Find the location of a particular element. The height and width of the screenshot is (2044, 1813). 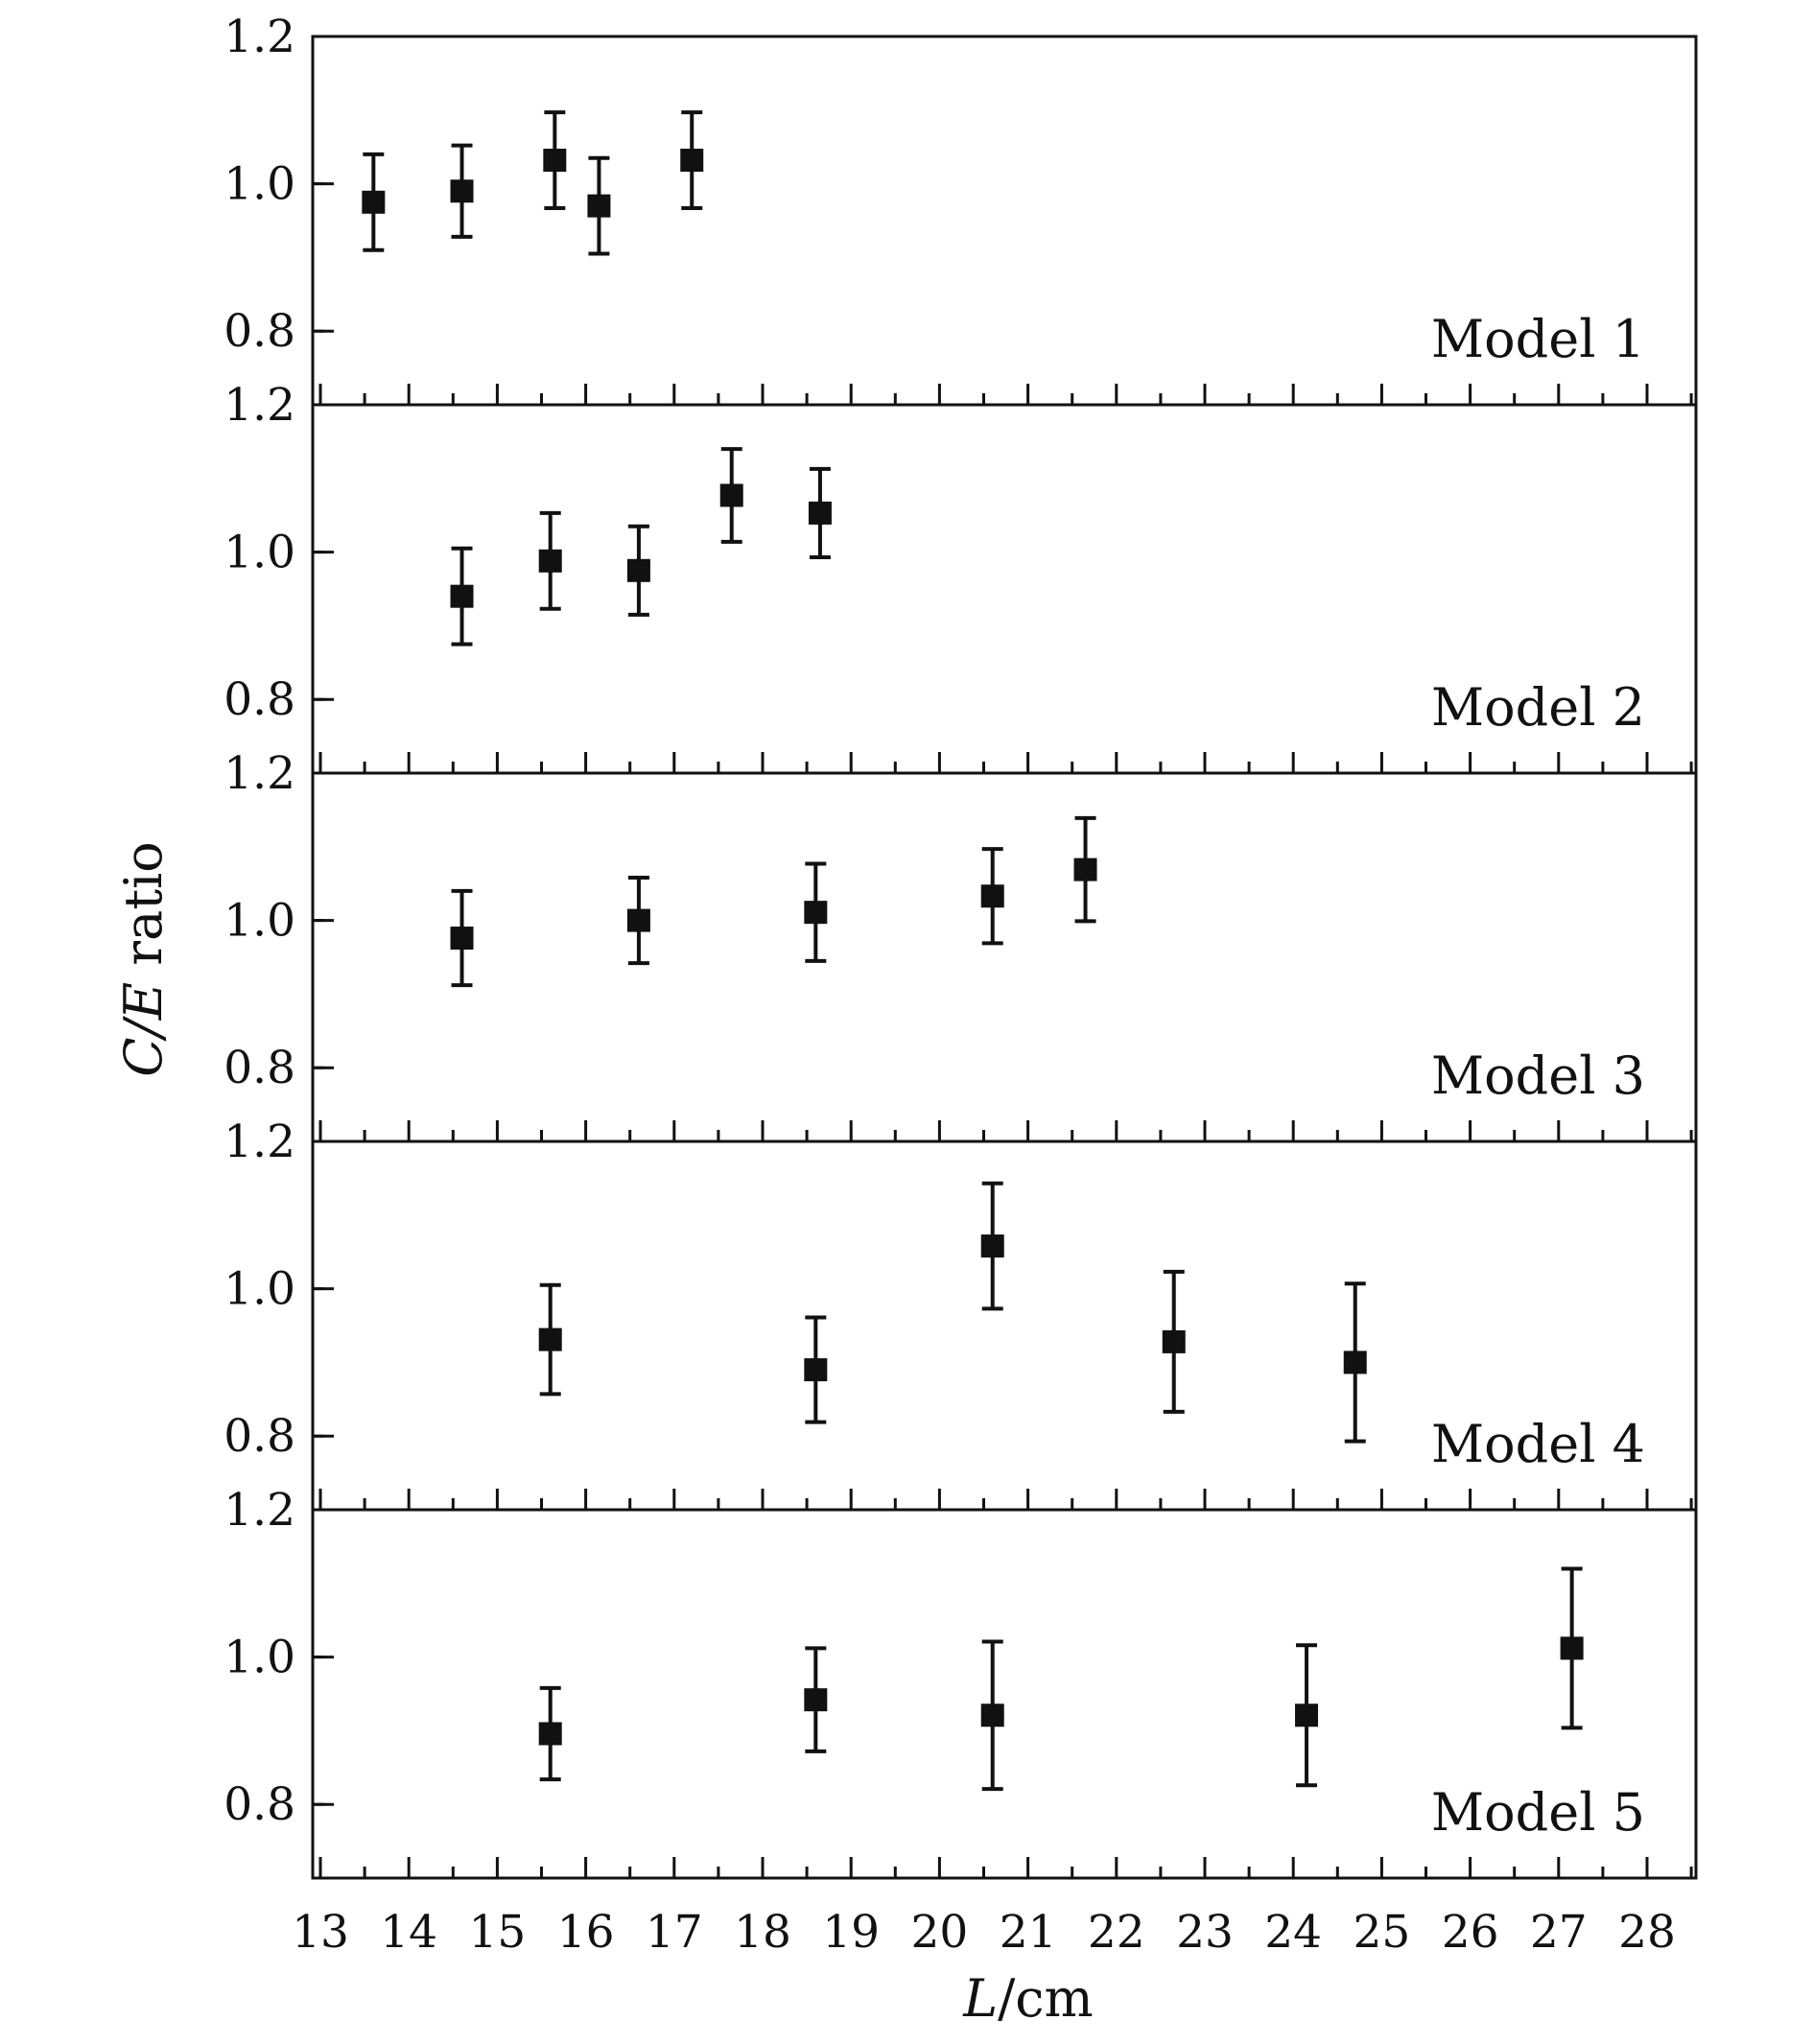

panel-label: Model 5 is located at coordinates (1538, 1812).